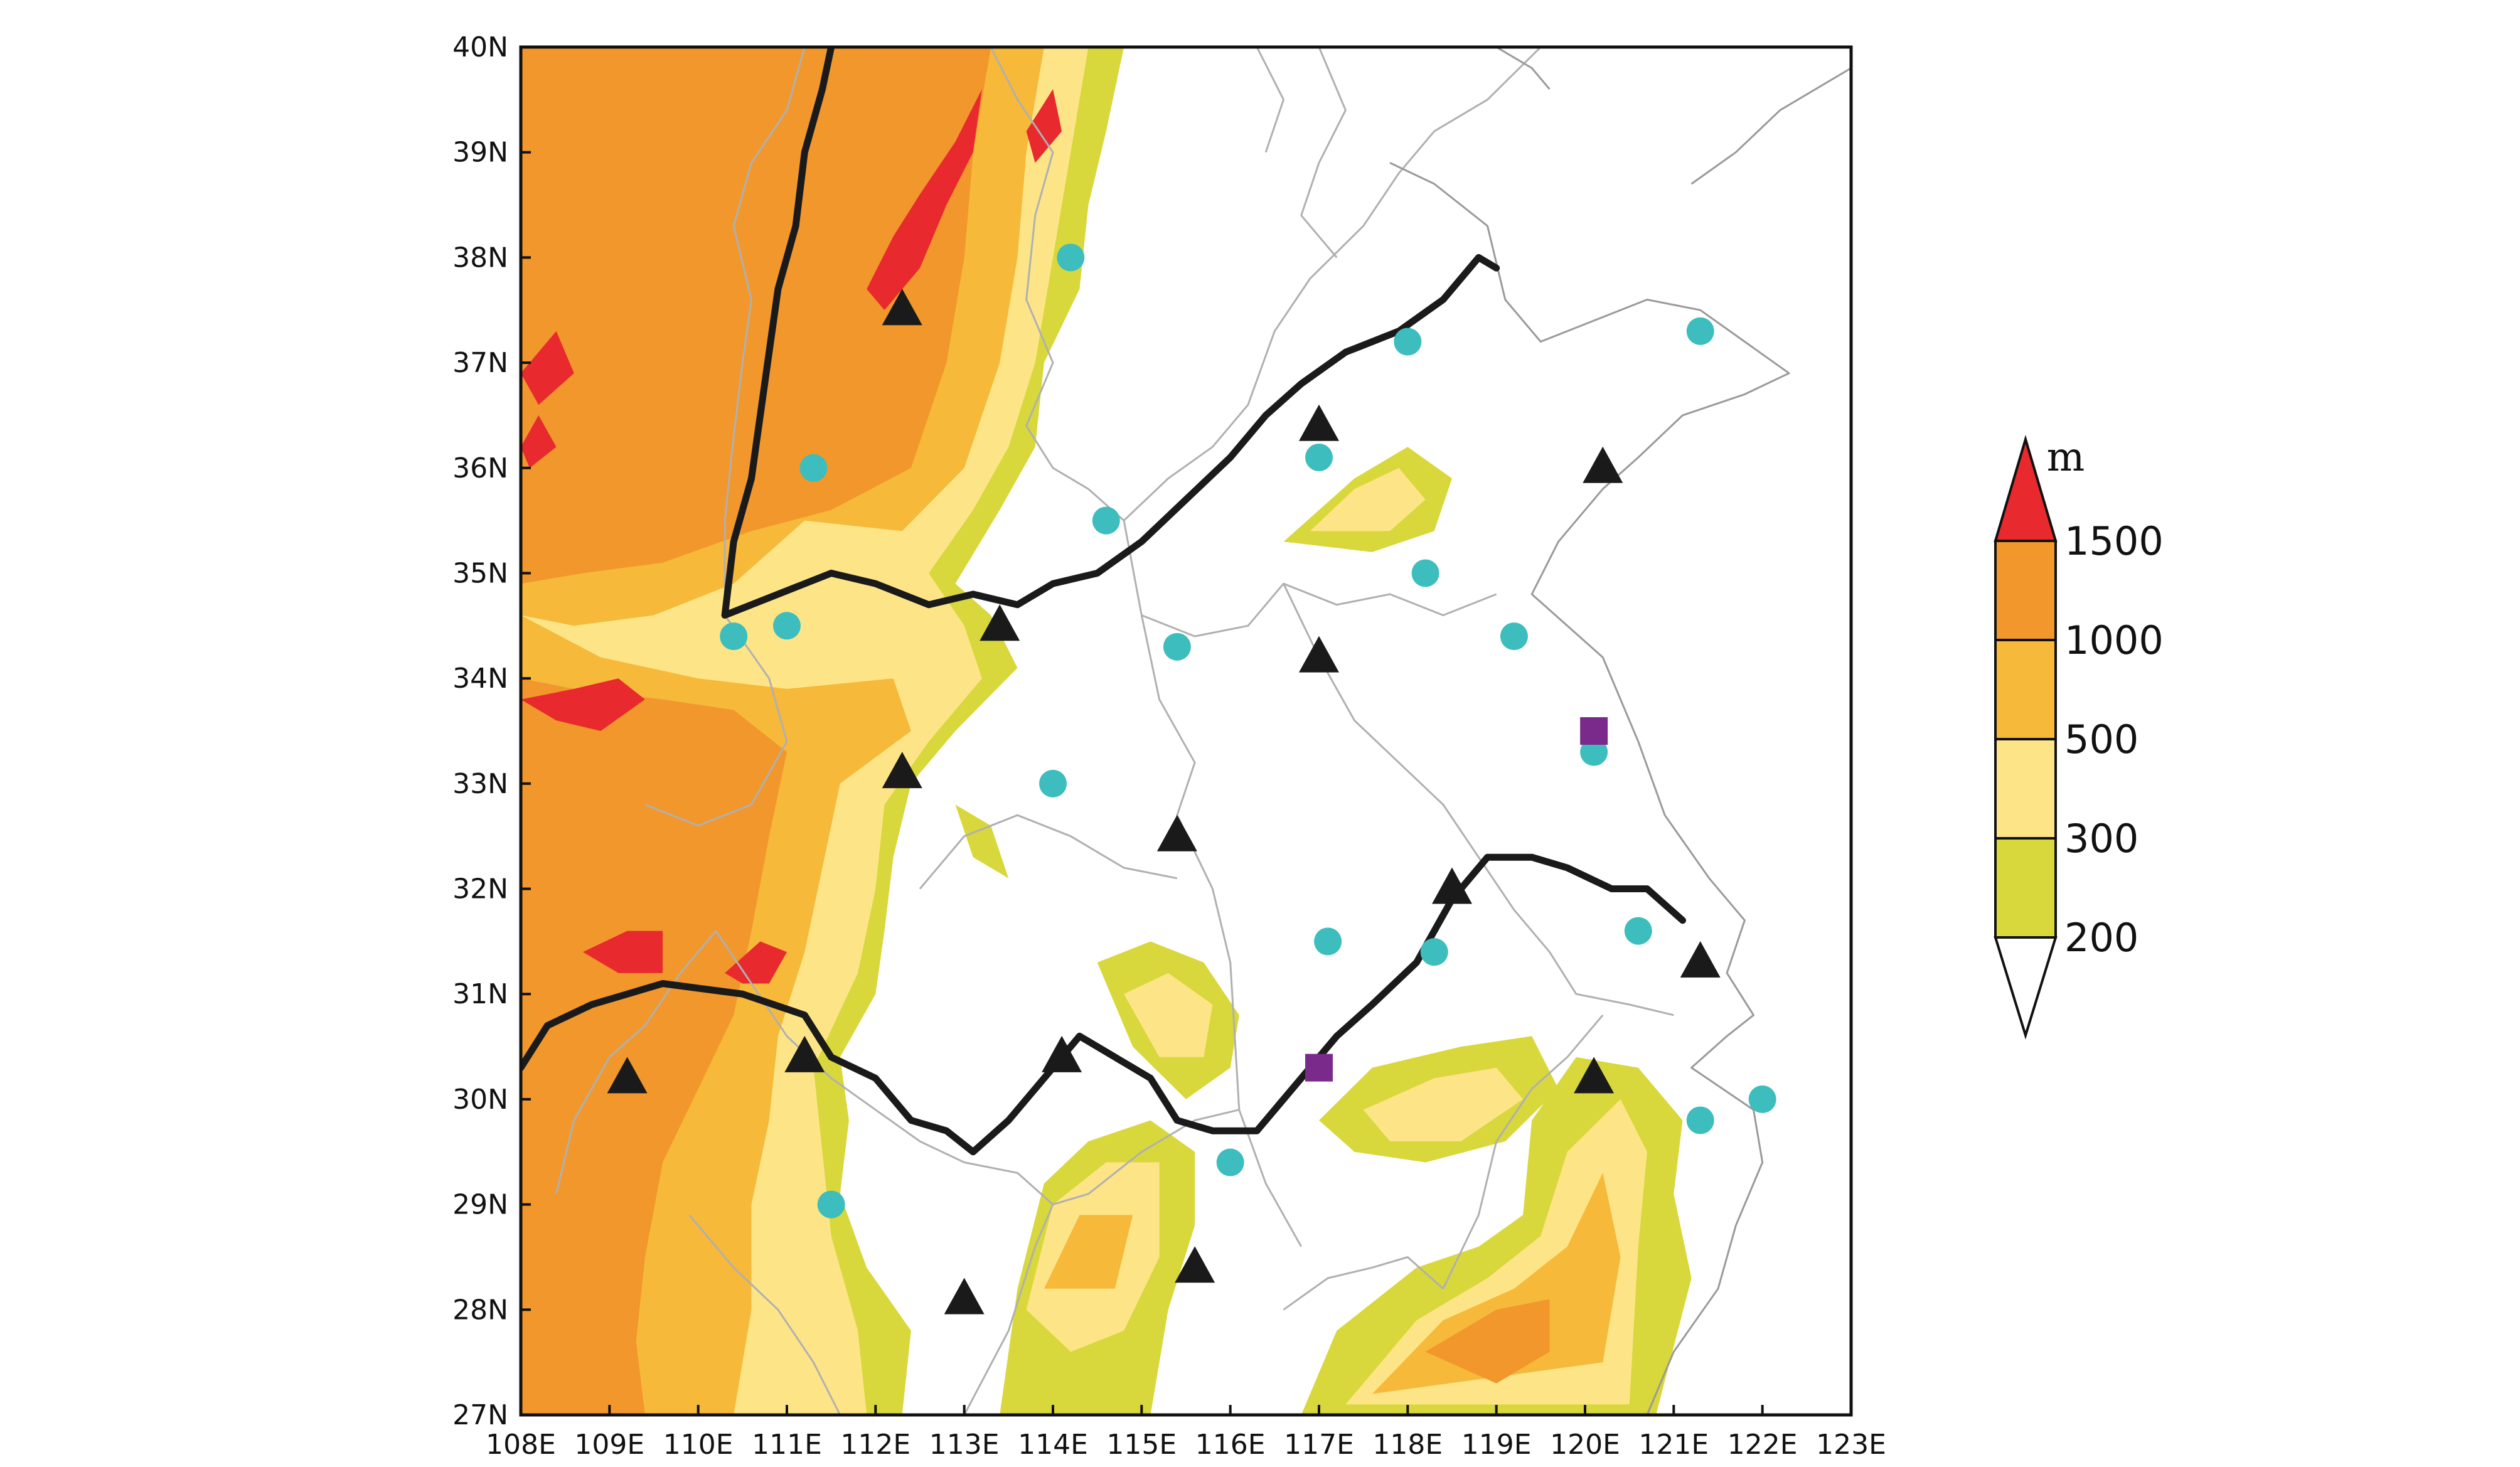 This screenshot has width=2520, height=1467. What do you see at coordinates (480, 153) in the screenshot?
I see `y-tick-label: 39N` at bounding box center [480, 153].